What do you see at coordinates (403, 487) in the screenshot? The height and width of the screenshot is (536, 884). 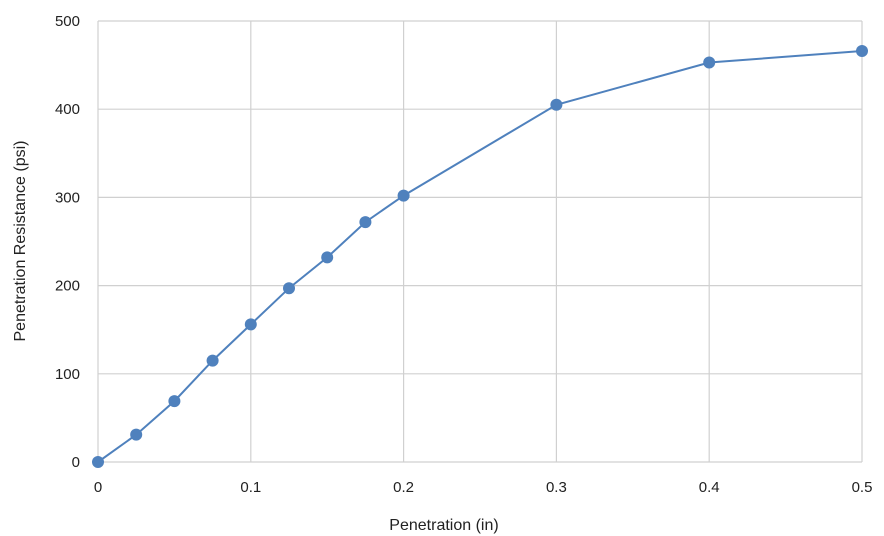 I see `x-tick-label: 0.2` at bounding box center [403, 487].